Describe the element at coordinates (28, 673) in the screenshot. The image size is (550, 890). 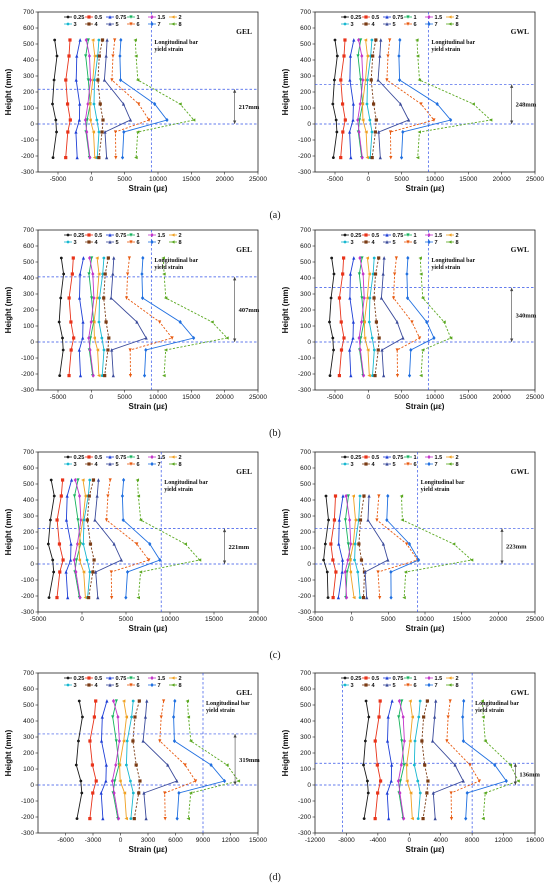
I see `y-tick-label: 700` at that location.